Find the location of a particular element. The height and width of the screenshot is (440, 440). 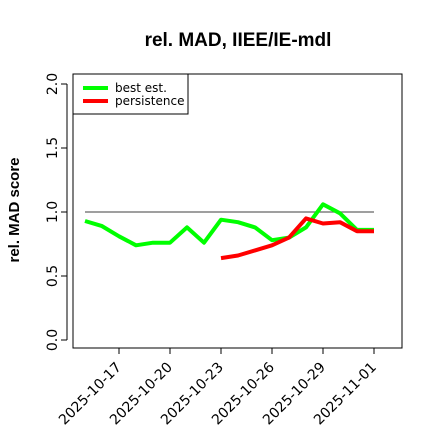

y-tick-label: 1.5 is located at coordinates (53, 148).